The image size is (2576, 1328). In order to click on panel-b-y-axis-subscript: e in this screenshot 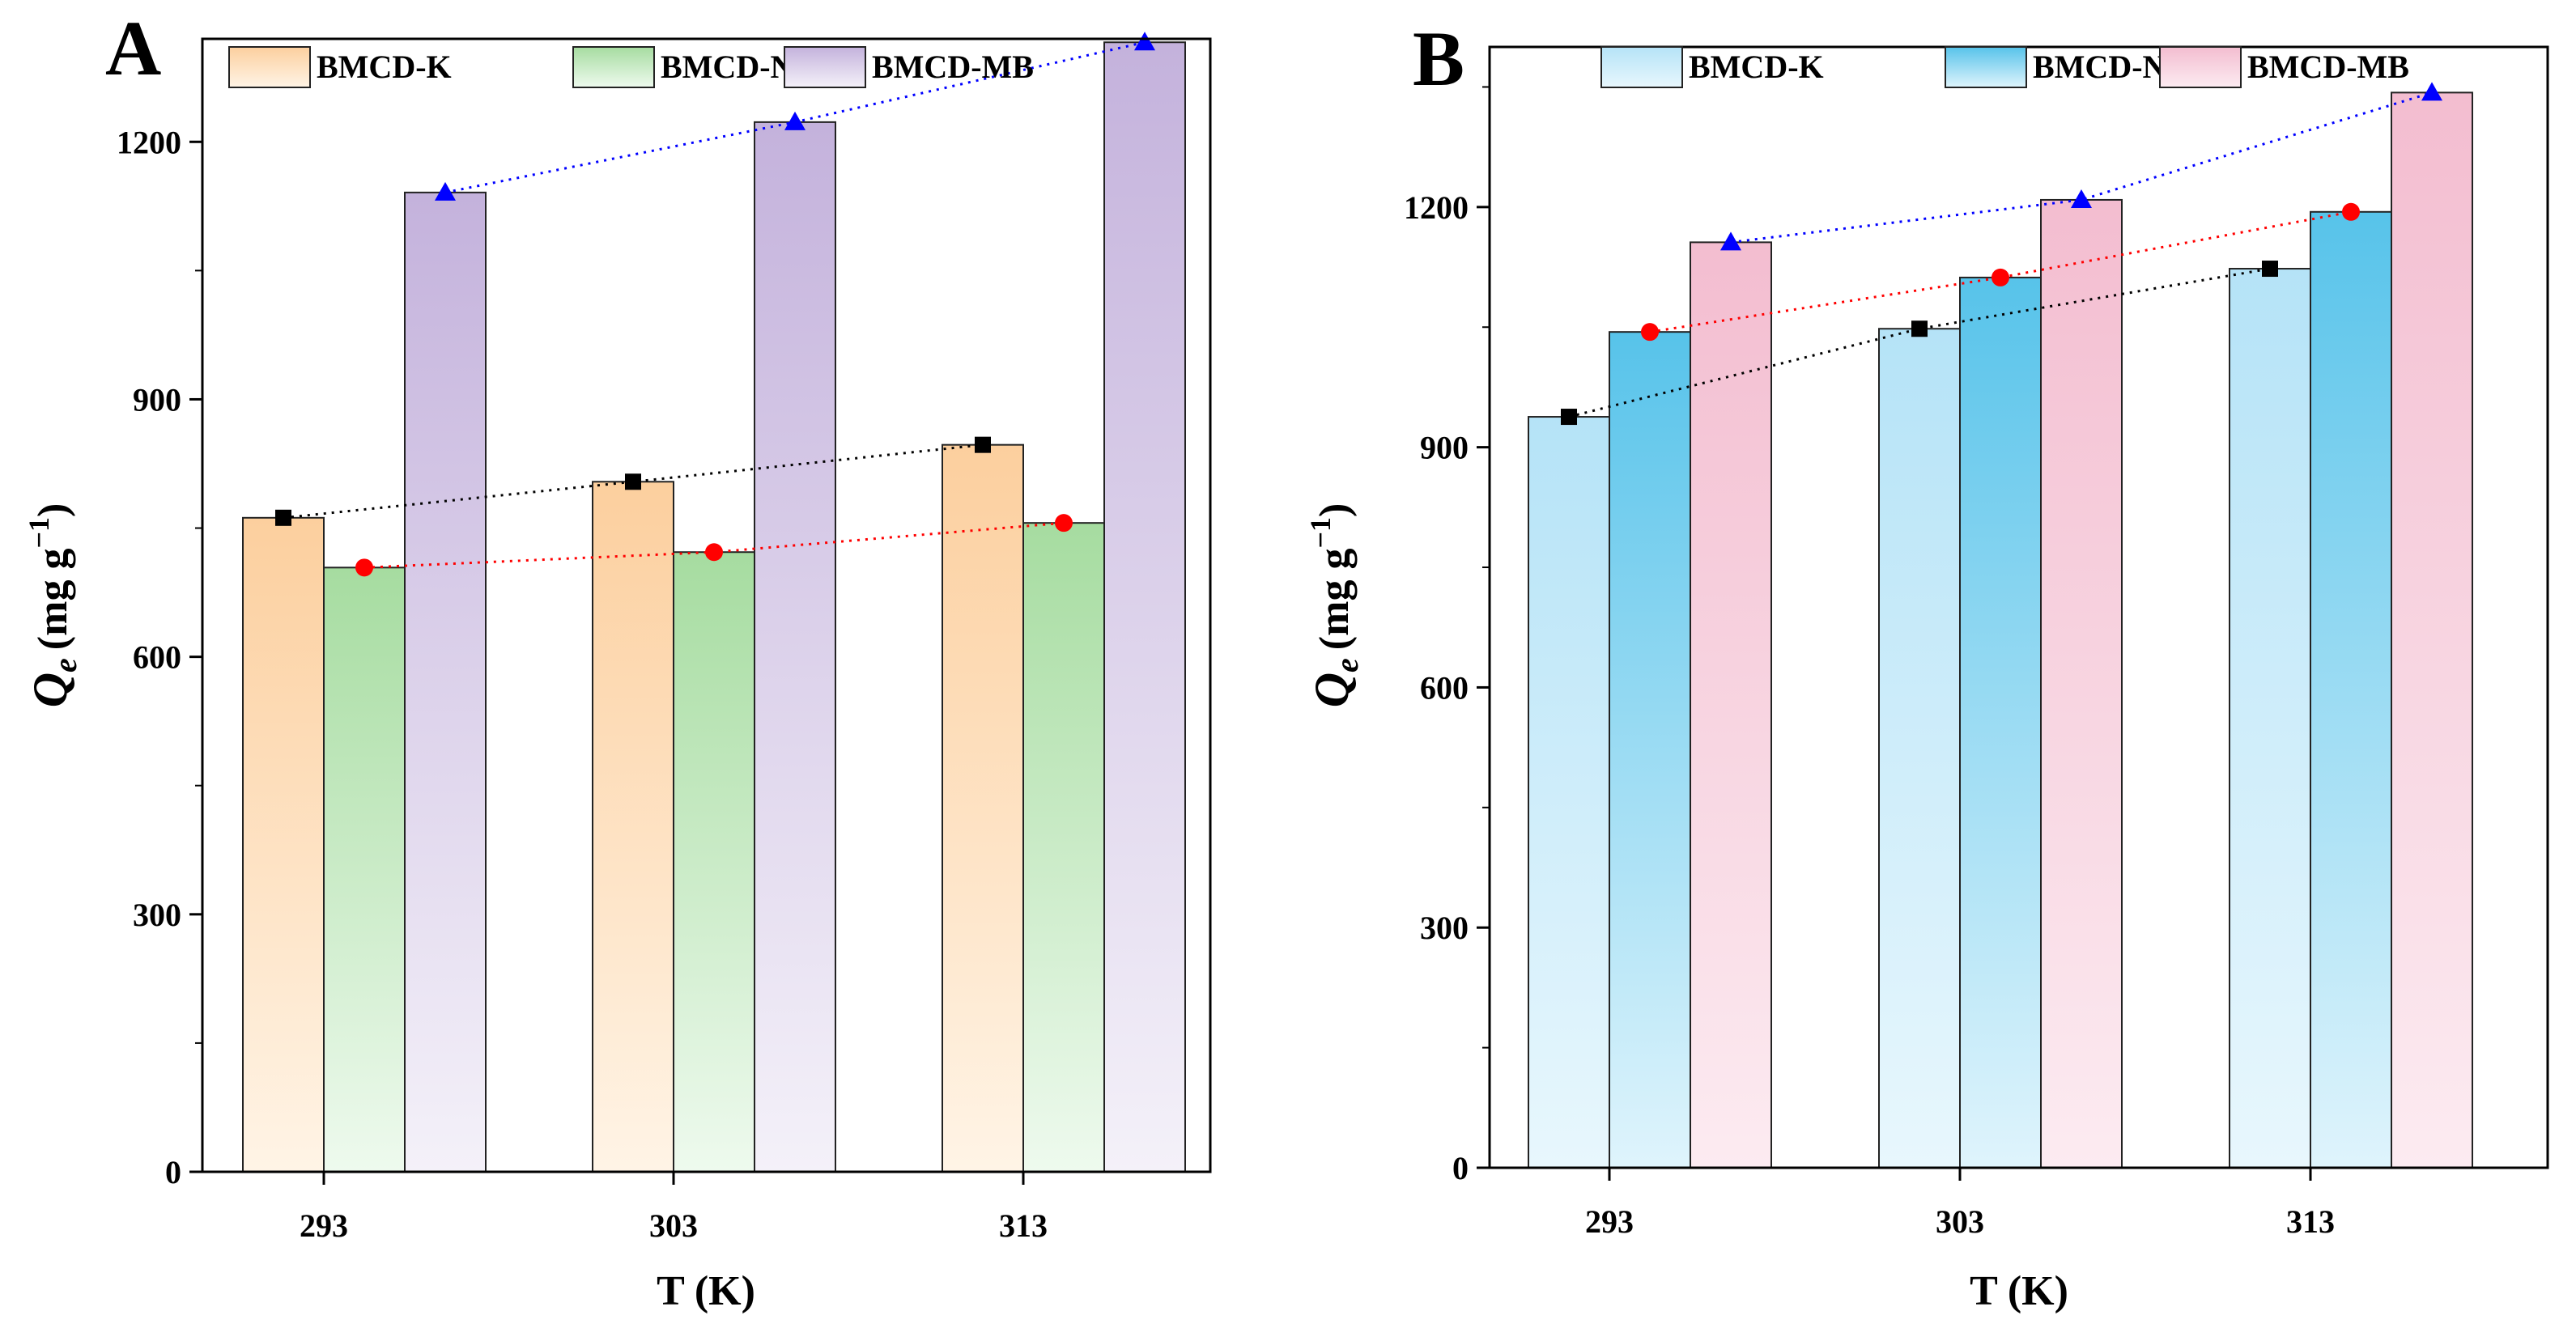, I will do `click(1346, 665)`.